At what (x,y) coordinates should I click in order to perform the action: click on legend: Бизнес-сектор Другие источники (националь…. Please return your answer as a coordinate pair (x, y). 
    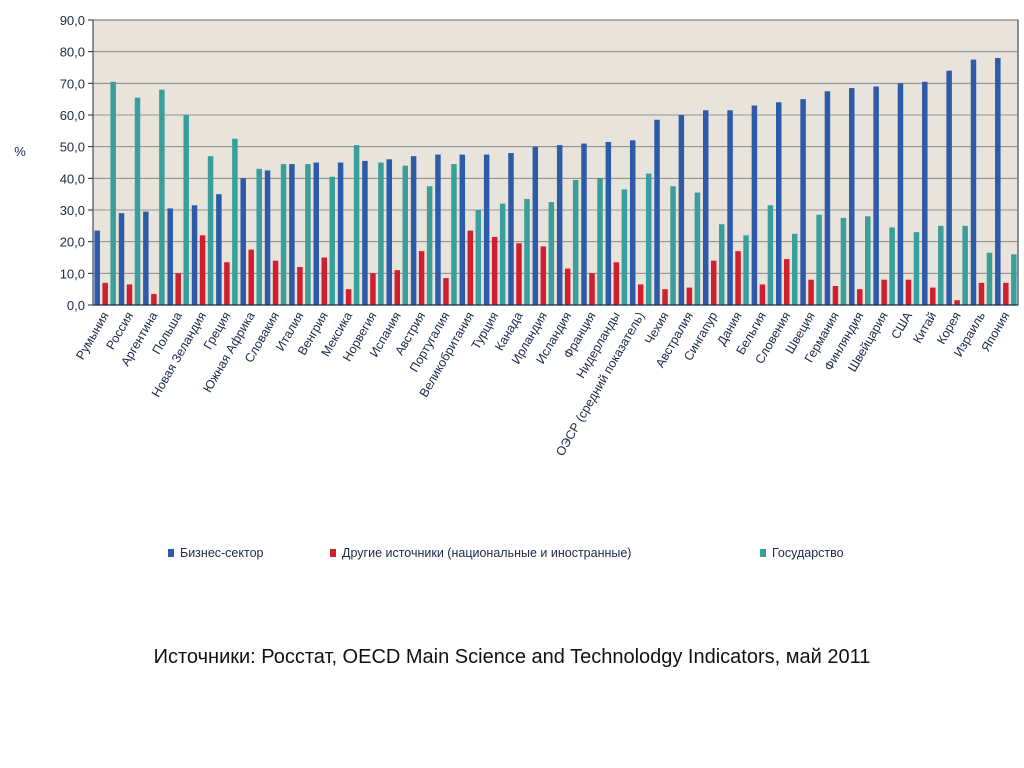
    Looking at the image, I should click on (506, 553).